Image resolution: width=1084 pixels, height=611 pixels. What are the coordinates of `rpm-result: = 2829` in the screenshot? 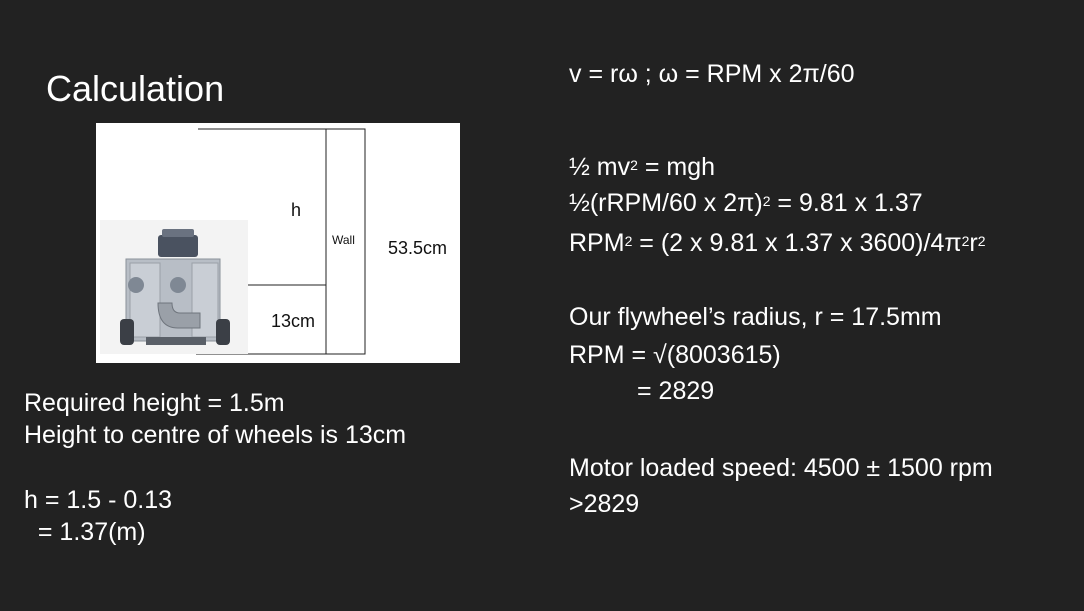 It's located at (676, 391).